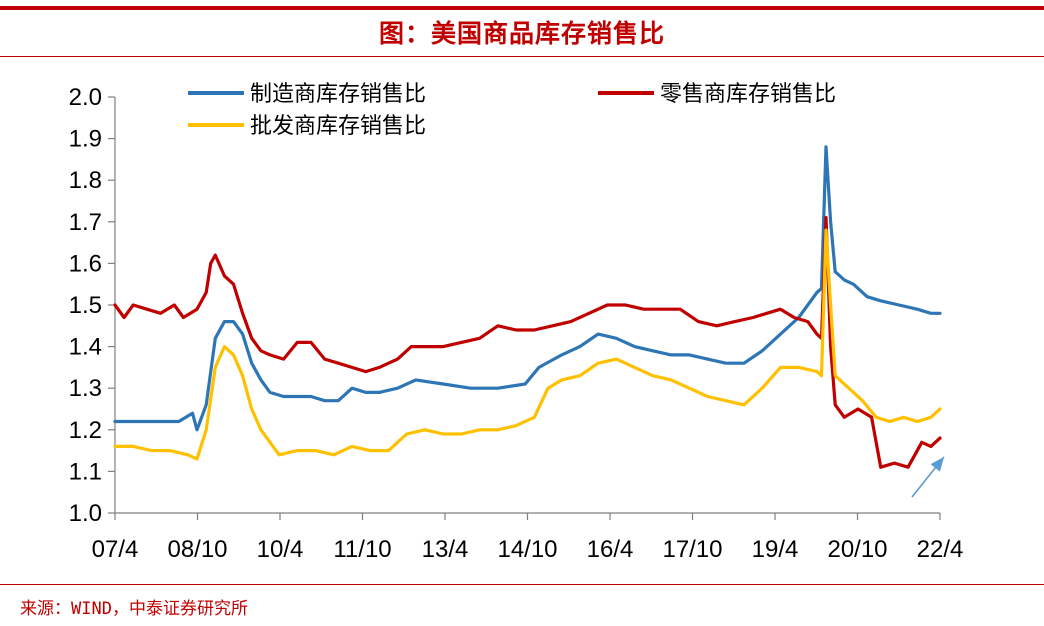  Describe the element at coordinates (85, 305) in the screenshot. I see `y-tick-label: 1.5` at that location.